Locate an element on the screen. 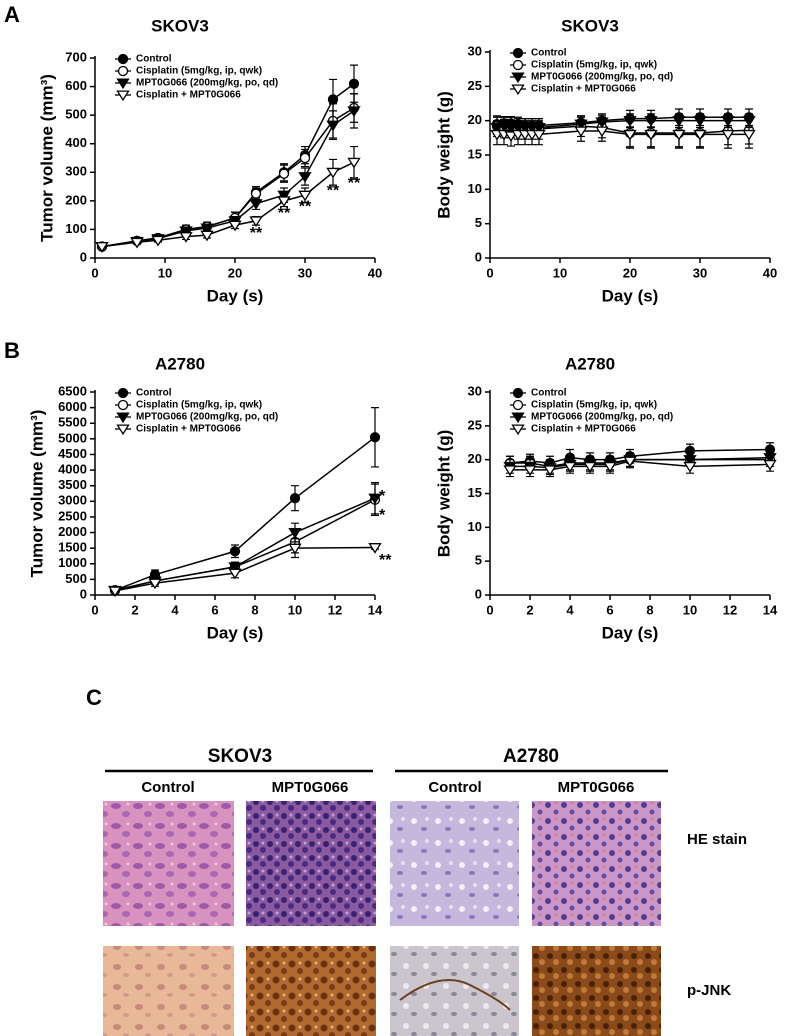 This screenshot has width=787, height=1036. row-label: HE stain is located at coordinates (717, 839).